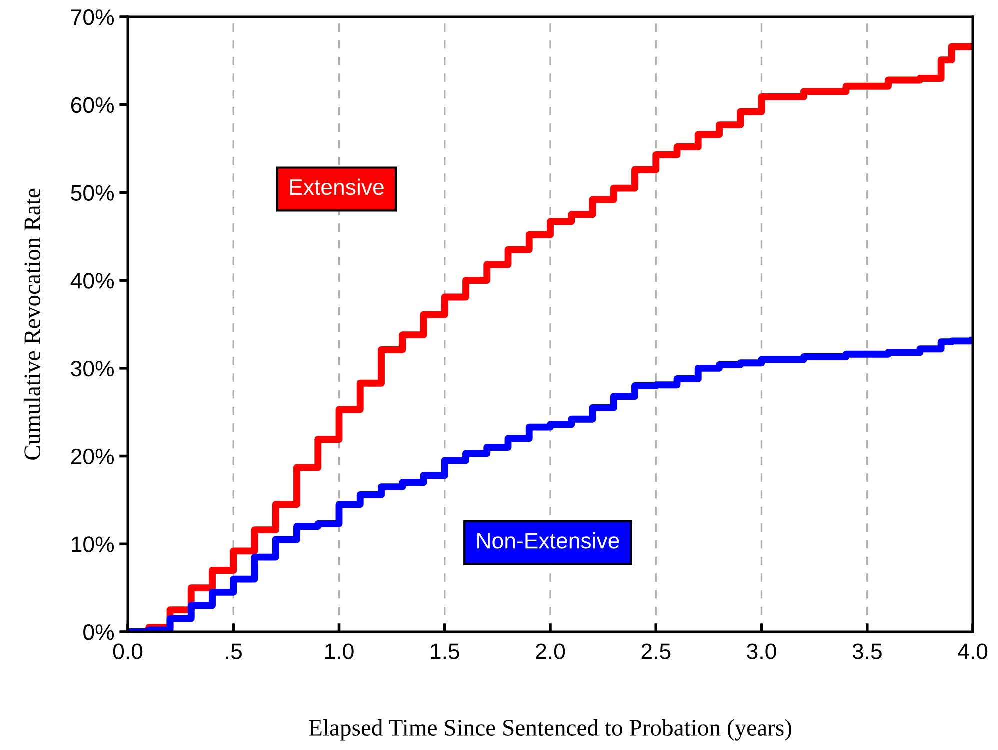 This screenshot has height=750, width=998. What do you see at coordinates (973, 652) in the screenshot?
I see `x-tick-label: 4.0` at bounding box center [973, 652].